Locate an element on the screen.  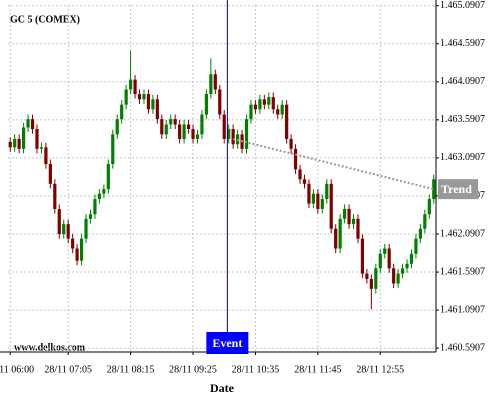
trend-label-box is located at coordinates (458, 189).